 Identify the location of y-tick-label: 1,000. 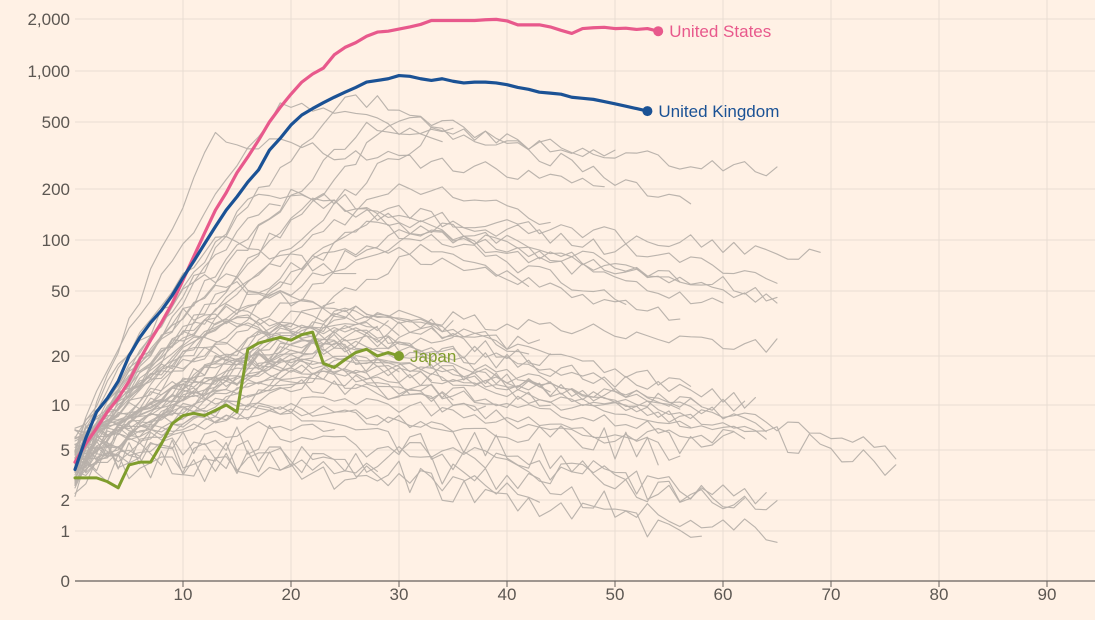
(48, 71).